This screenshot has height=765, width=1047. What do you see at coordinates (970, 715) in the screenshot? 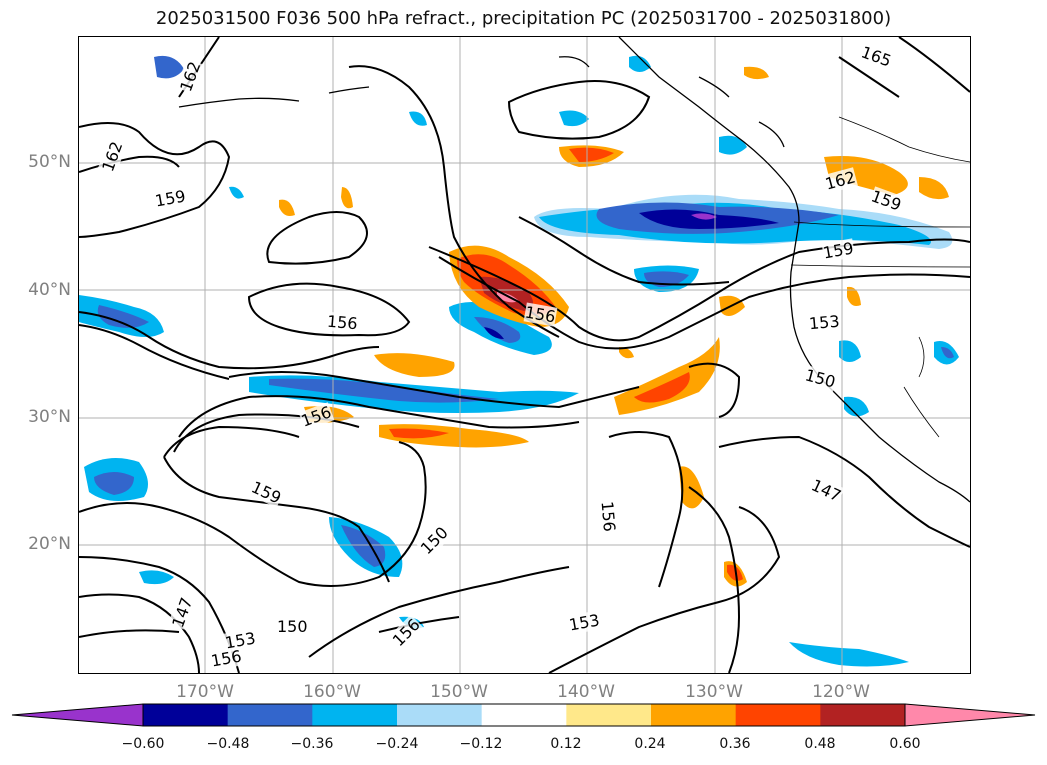
I see `colorbar-extend-high` at bounding box center [970, 715].